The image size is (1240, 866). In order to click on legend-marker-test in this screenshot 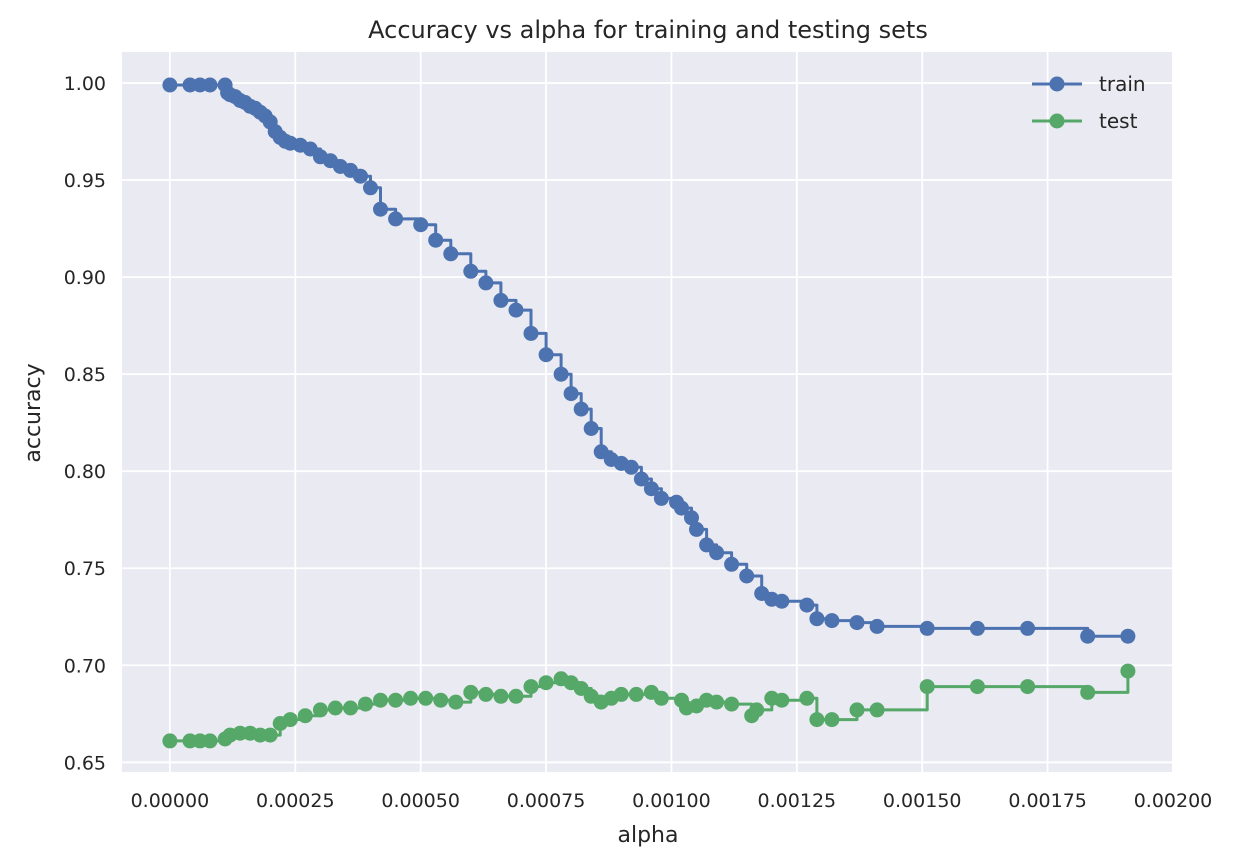, I will do `click(1057, 121)`.